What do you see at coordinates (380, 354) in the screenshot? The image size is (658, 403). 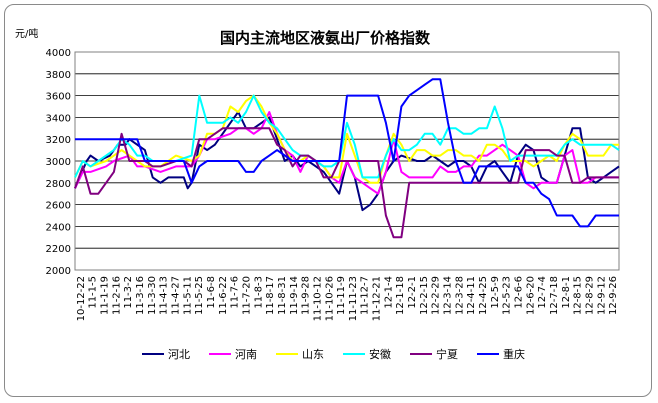 I see `legend-label: 安徽` at bounding box center [380, 354].